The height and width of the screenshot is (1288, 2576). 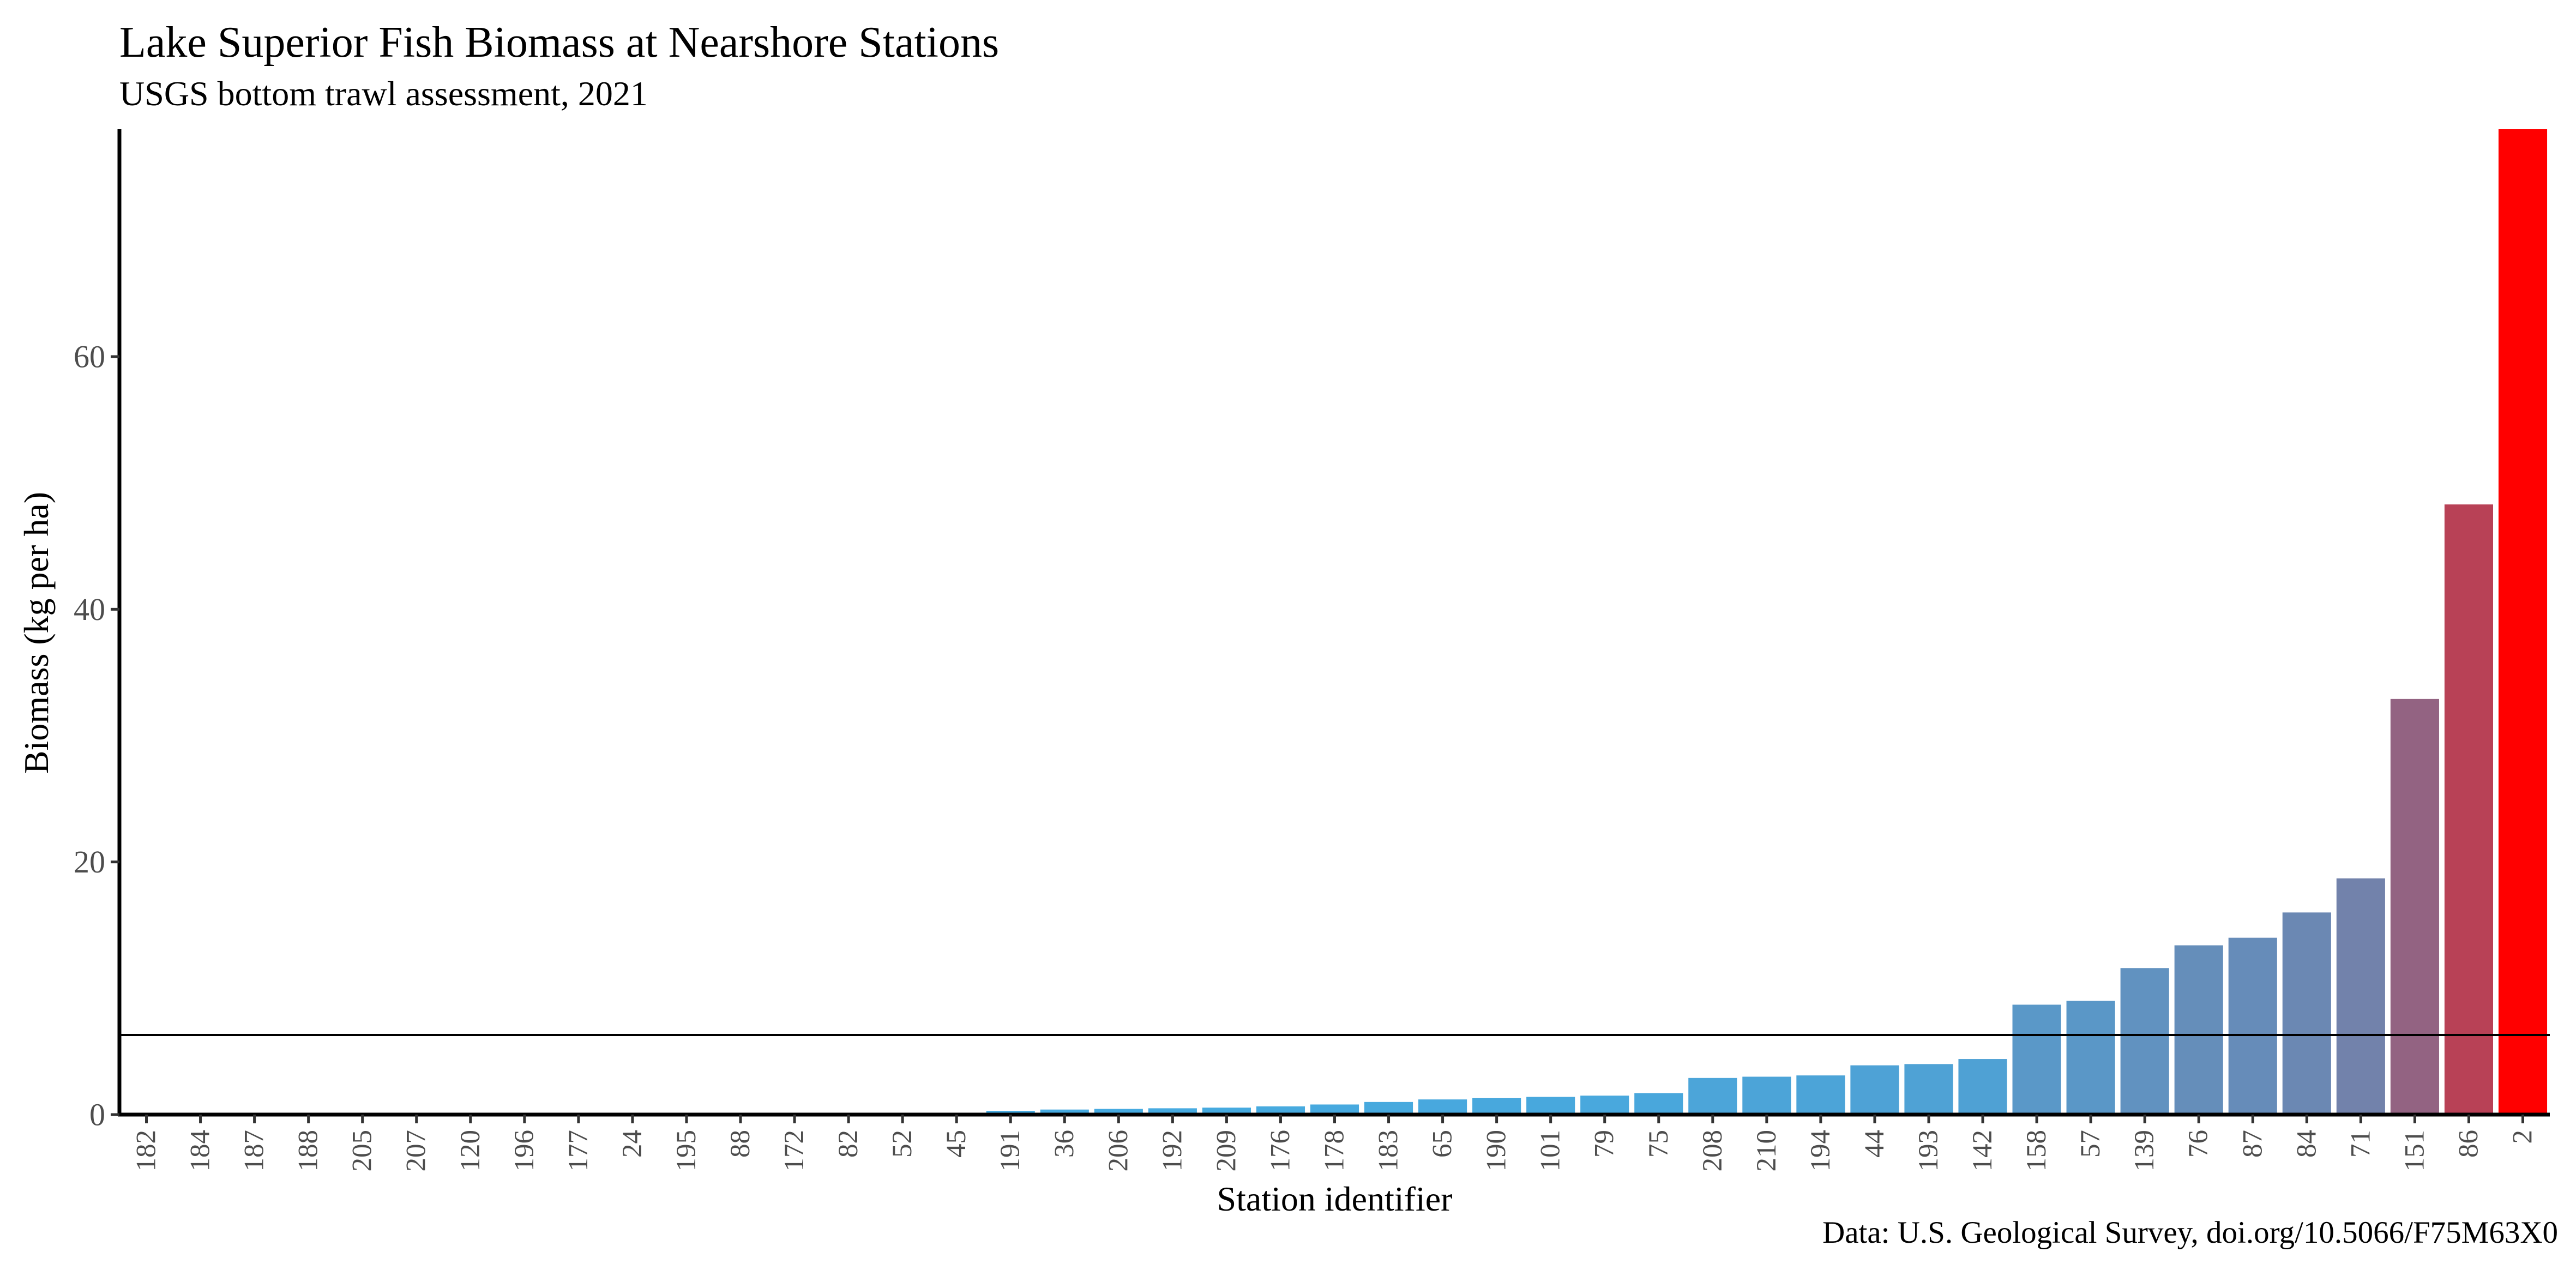 I want to click on x-tick-label-184: 184, so click(x=200, y=1151).